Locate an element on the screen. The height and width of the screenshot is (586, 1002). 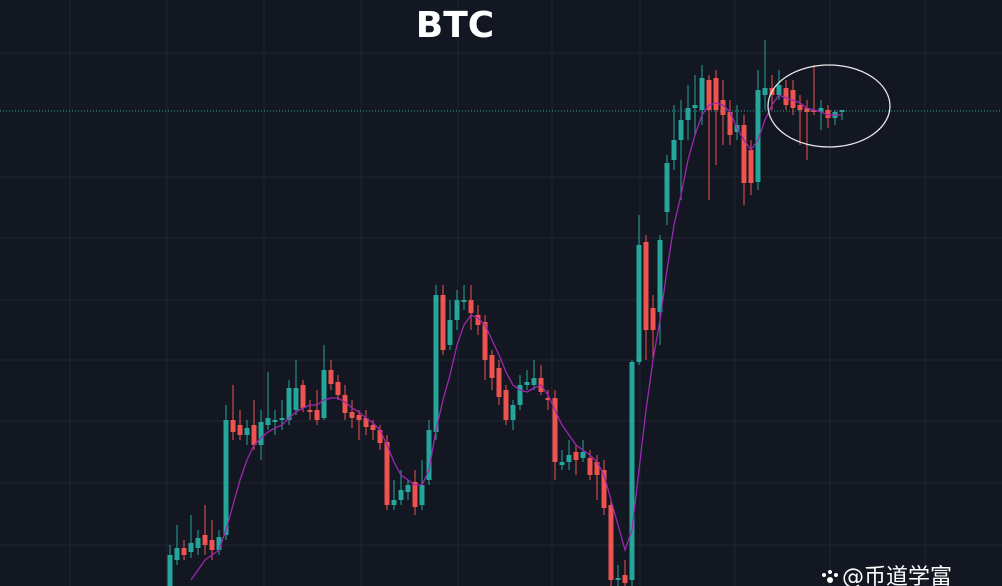
highlight-ellipse is located at coordinates (829, 106).